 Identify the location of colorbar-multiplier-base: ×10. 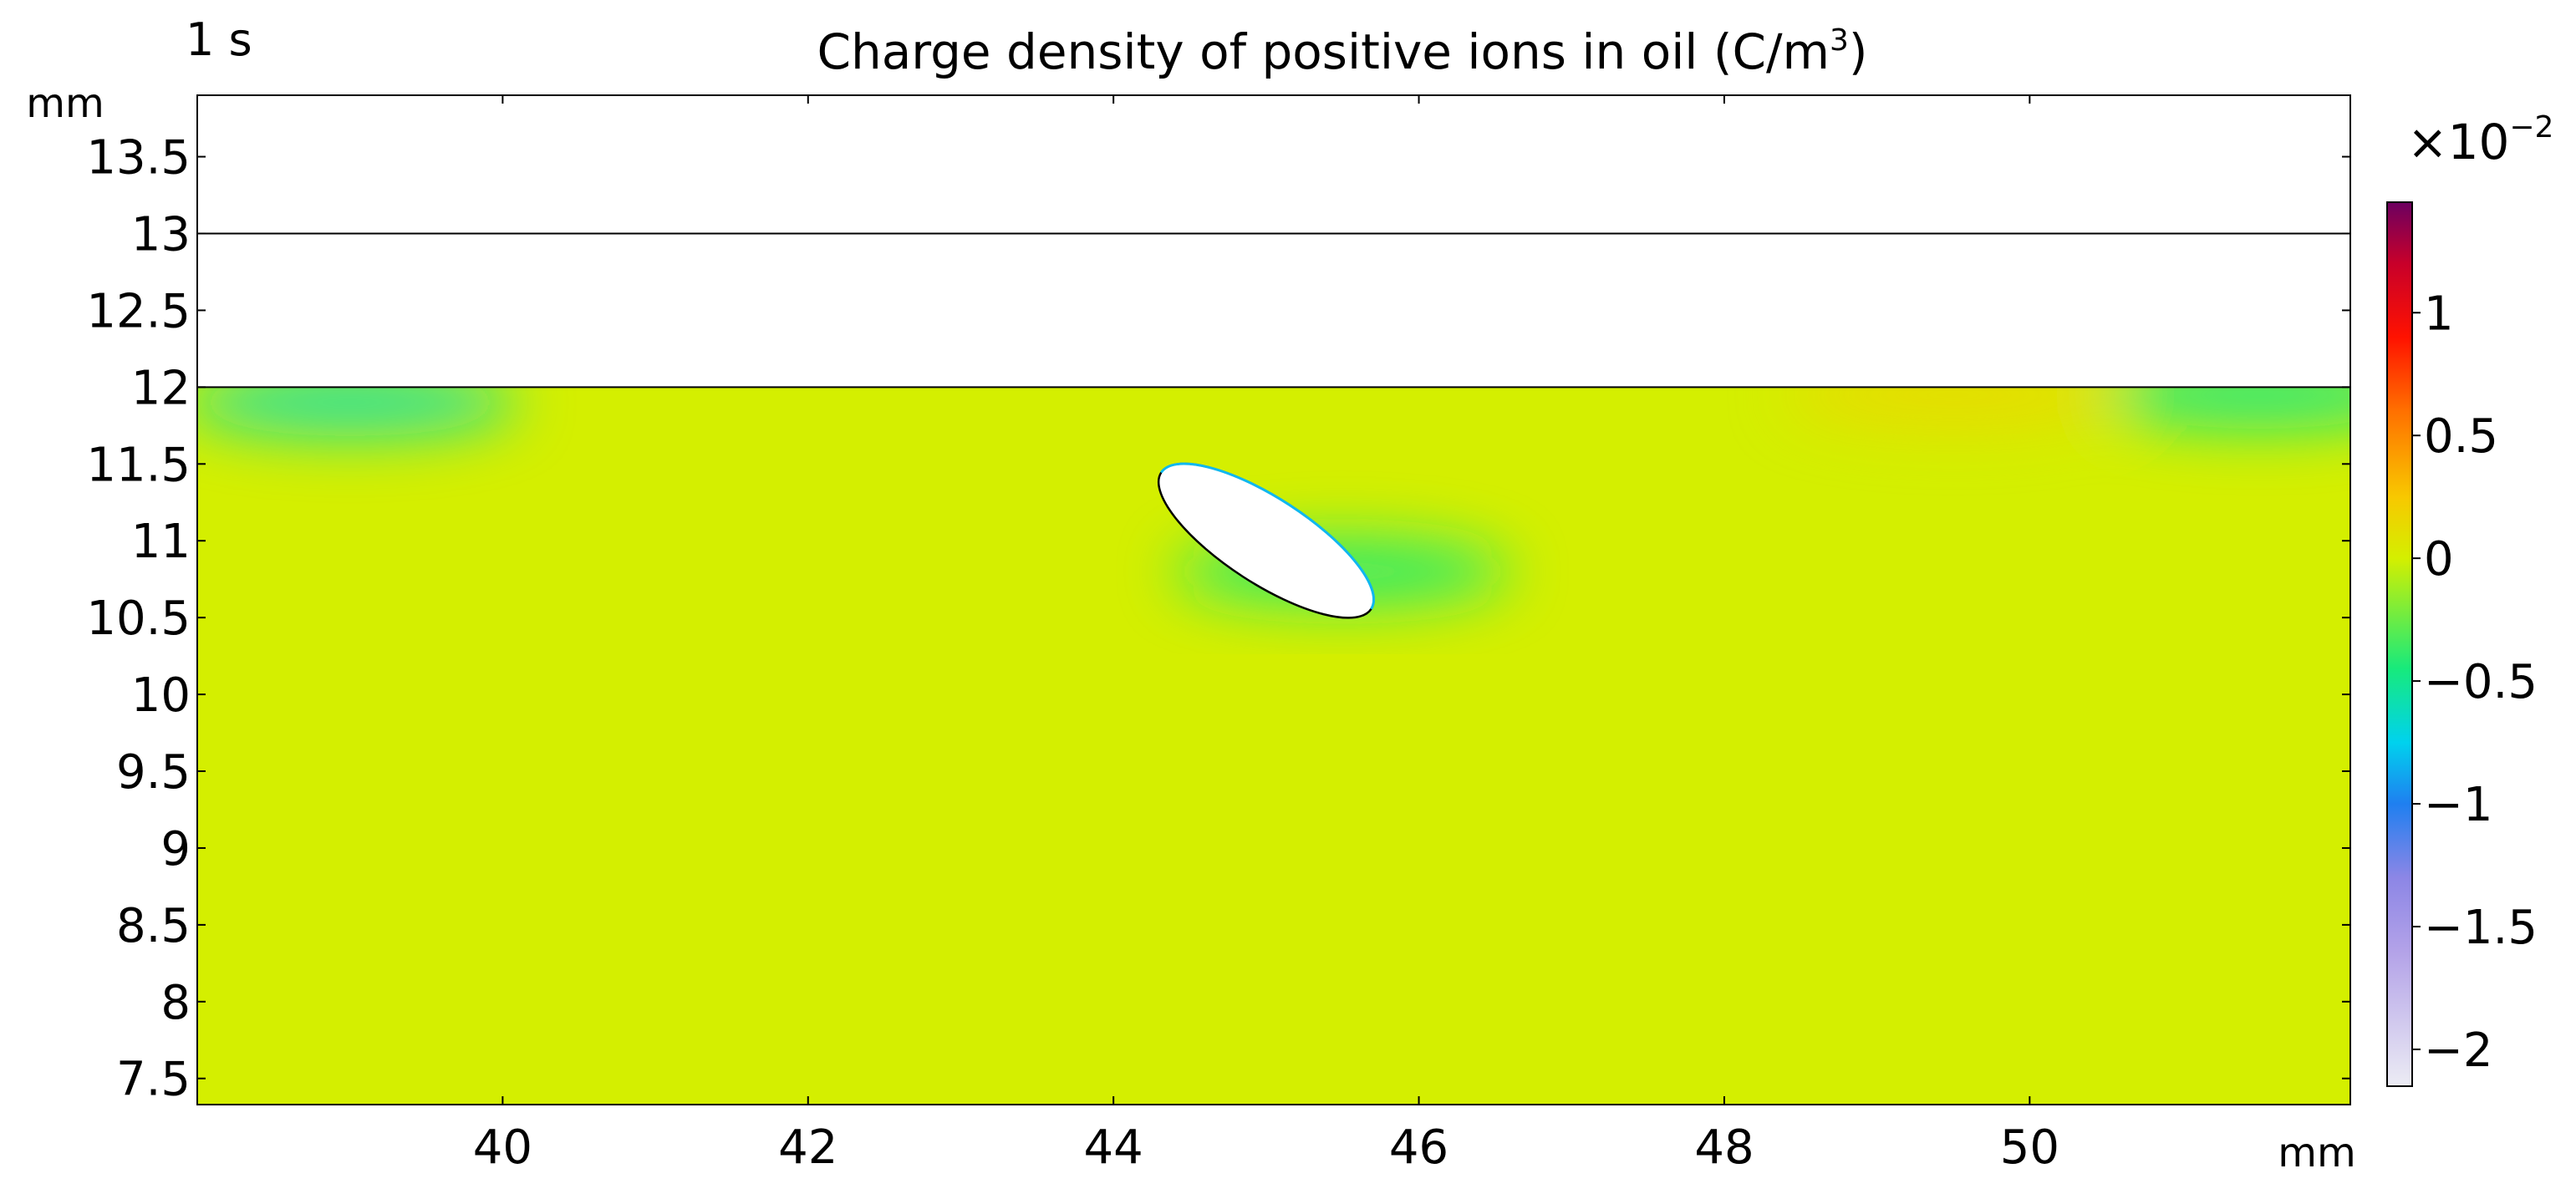
(2458, 142).